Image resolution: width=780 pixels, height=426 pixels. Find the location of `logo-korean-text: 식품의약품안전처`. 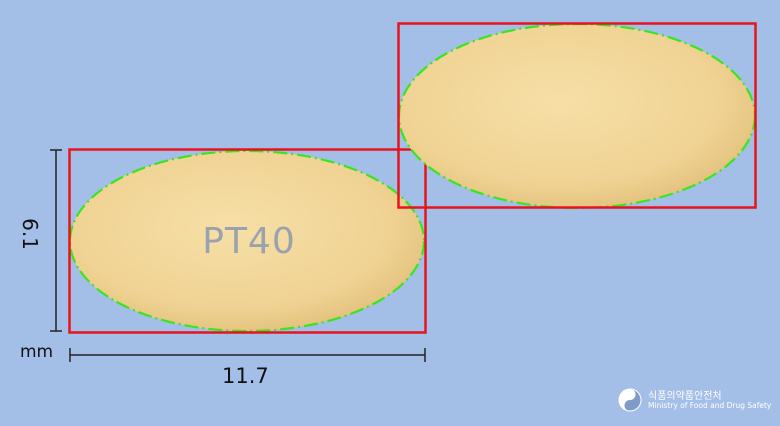

logo-korean-text: 식품의약품안전처 is located at coordinates (685, 396).